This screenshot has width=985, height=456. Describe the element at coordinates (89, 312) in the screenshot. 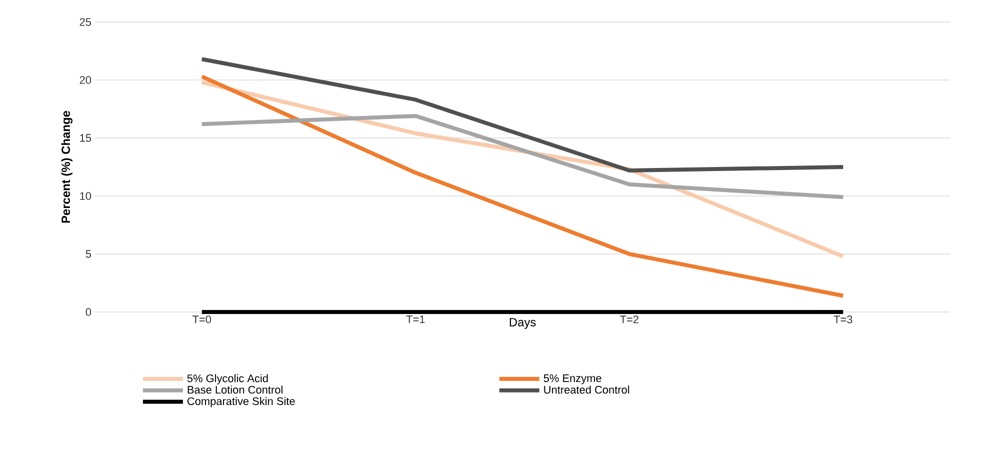

I see `y-tick-label: 0` at that location.